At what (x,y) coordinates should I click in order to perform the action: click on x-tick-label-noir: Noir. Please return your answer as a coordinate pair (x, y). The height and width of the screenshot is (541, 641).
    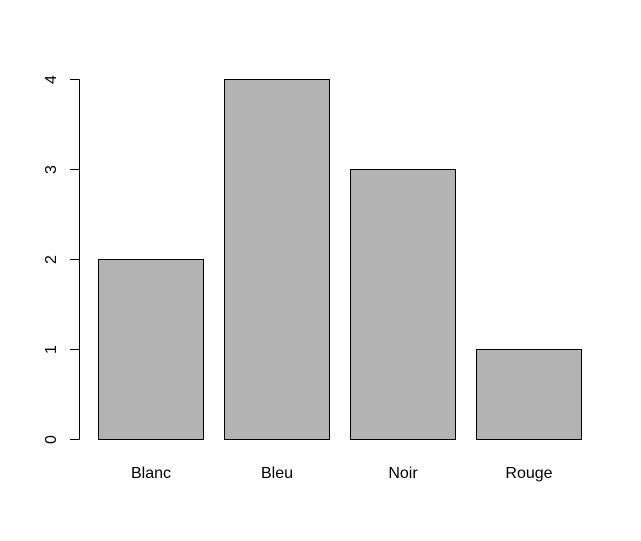
    Looking at the image, I should click on (403, 473).